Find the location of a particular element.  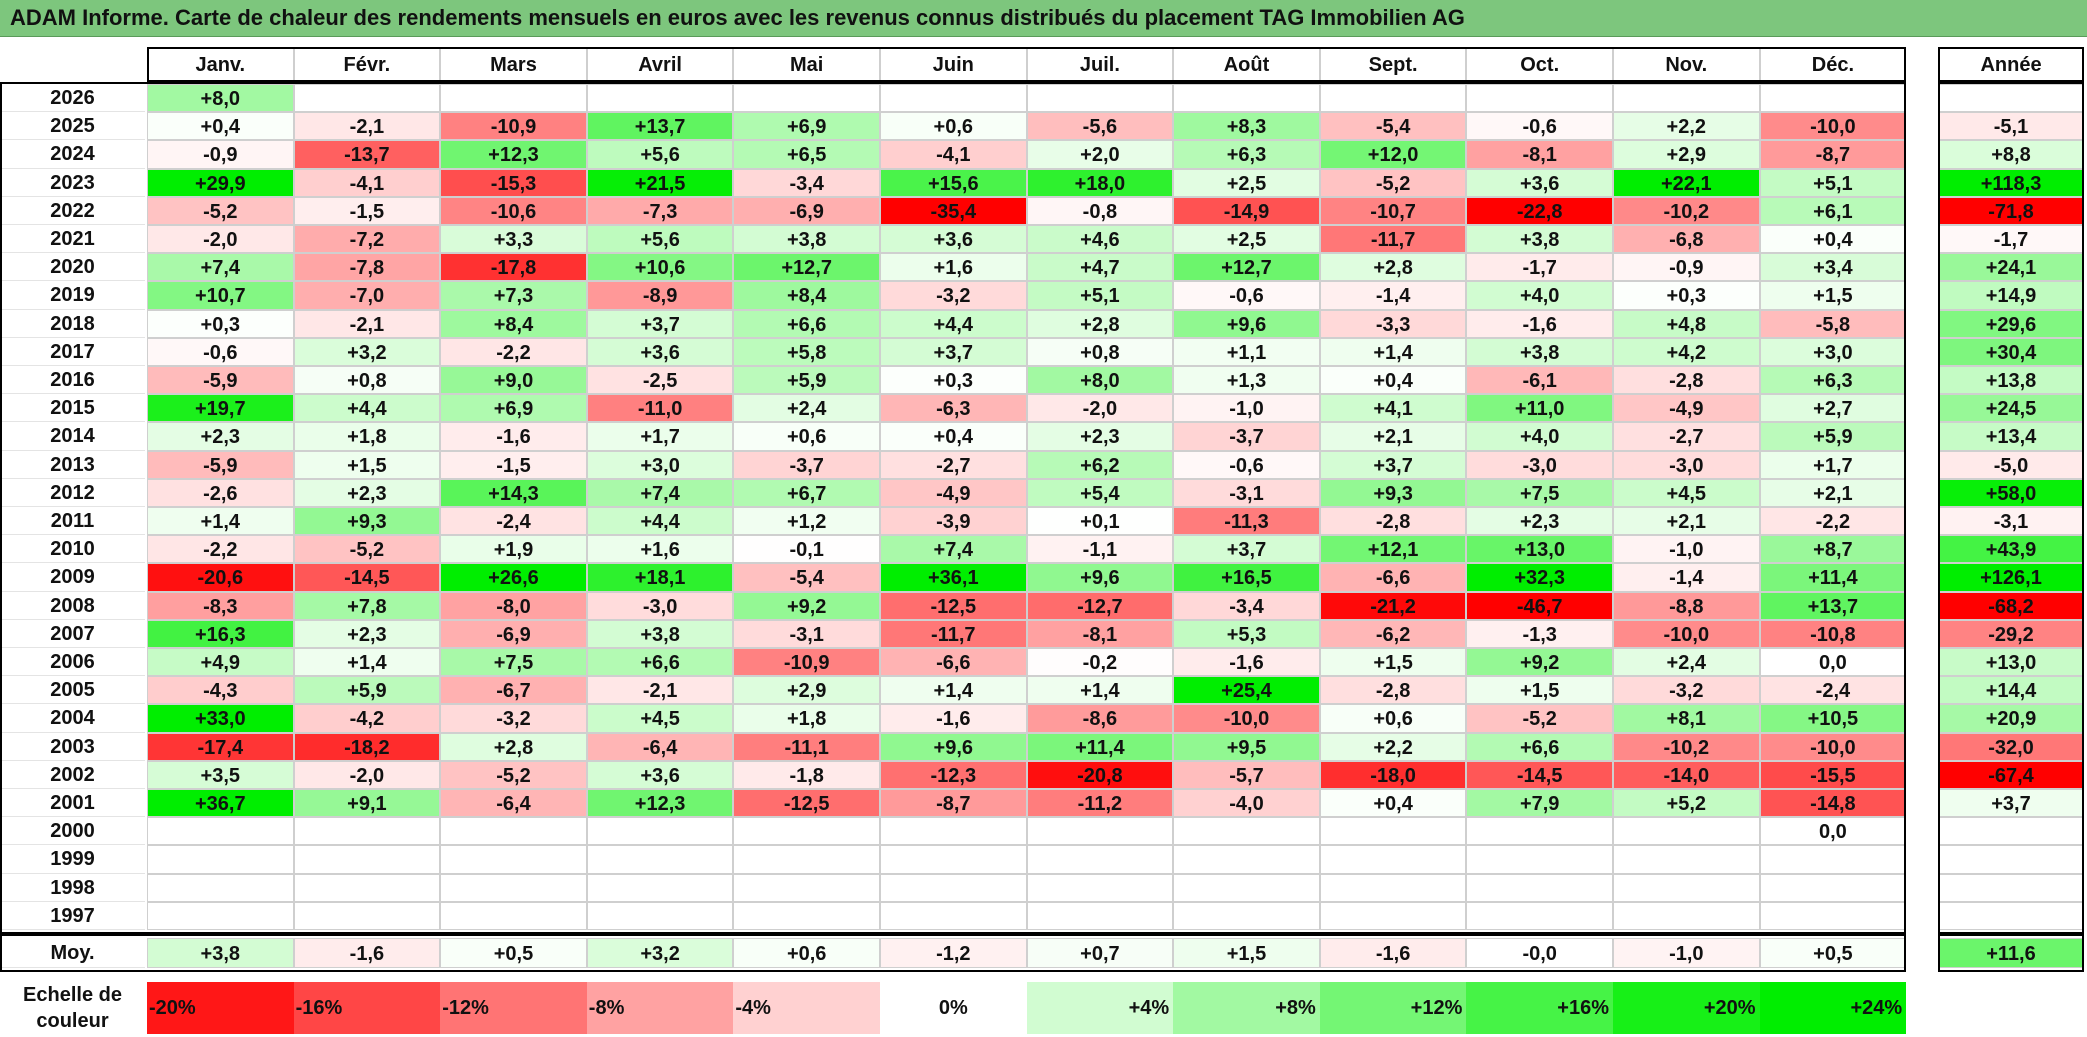

heatmap-cell: +8,4 is located at coordinates (513, 323).